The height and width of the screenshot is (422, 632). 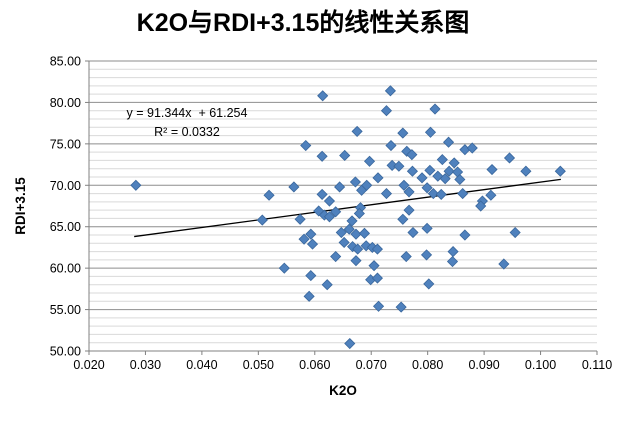 What do you see at coordinates (65, 269) in the screenshot?
I see `y-tick-label: 60.00` at bounding box center [65, 269].